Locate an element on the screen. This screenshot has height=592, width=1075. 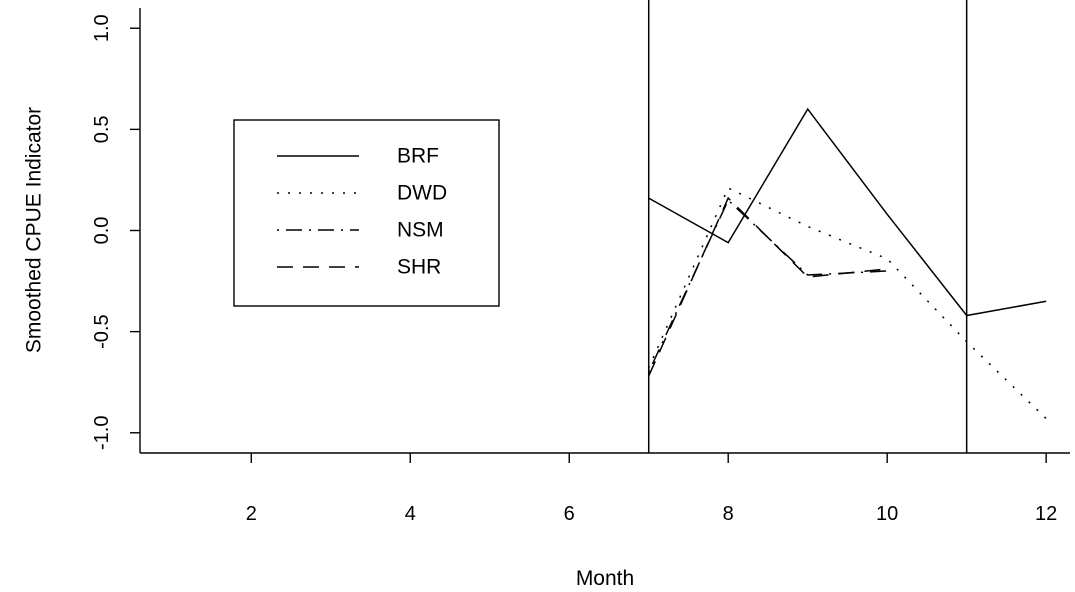
legend-label-brf: BRF is located at coordinates (418, 156).